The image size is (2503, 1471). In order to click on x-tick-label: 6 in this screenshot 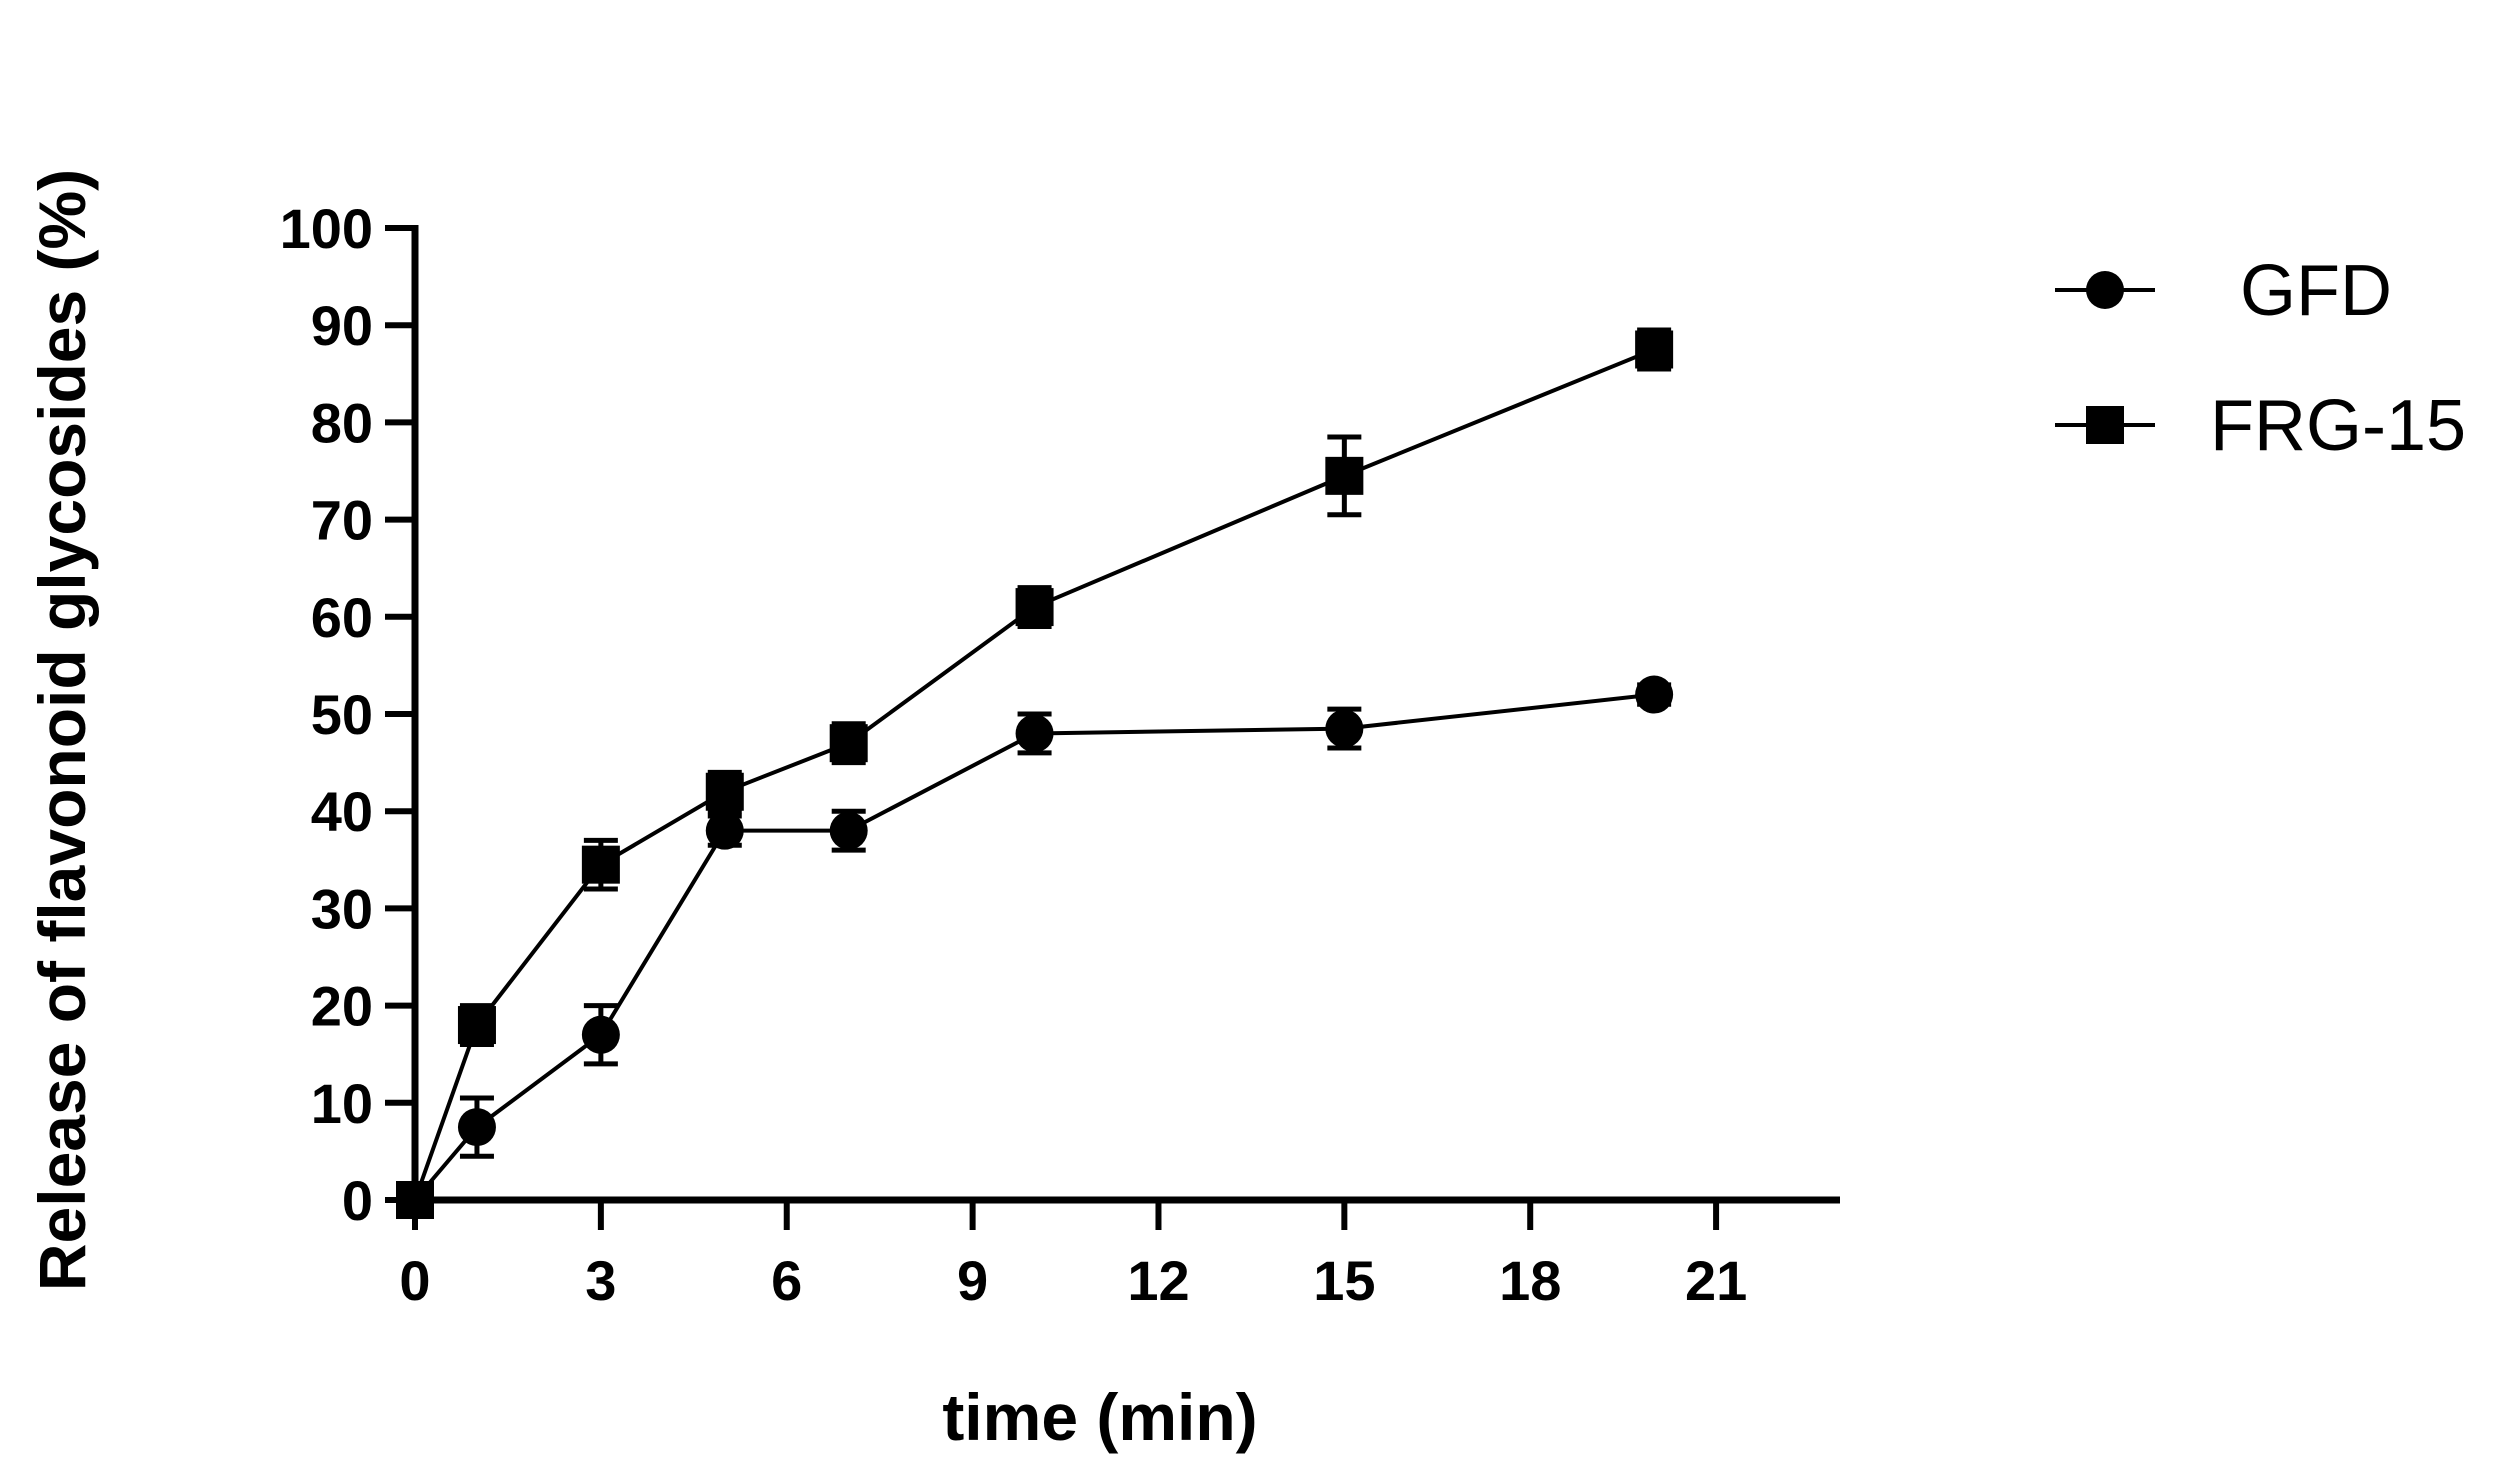, I will do `click(786, 1280)`.